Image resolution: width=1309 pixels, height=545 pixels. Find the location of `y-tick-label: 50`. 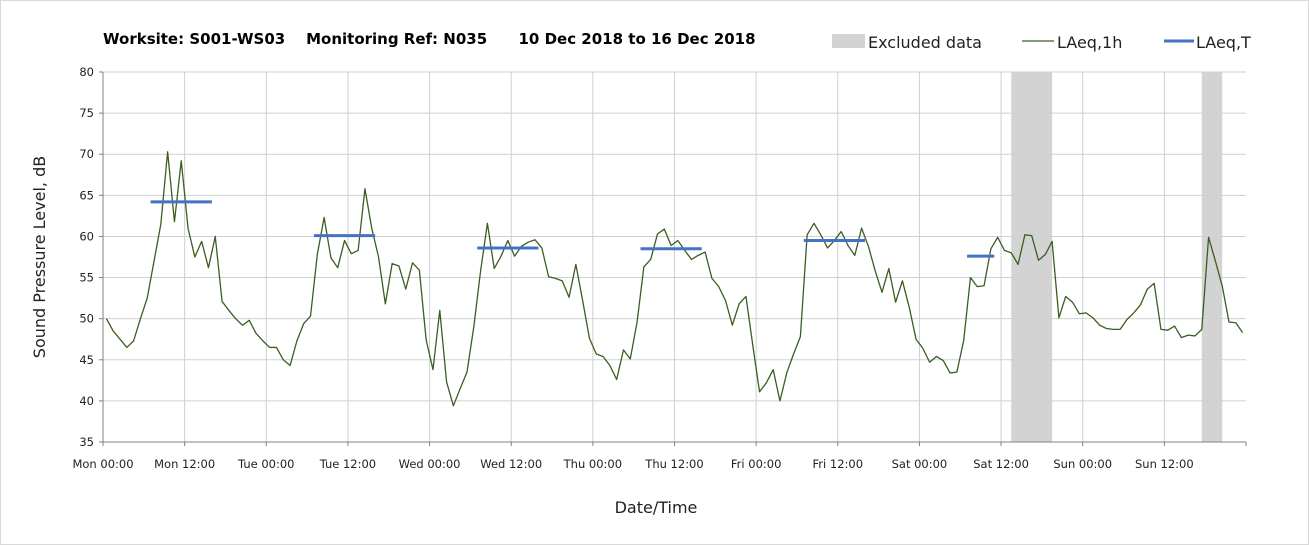

y-tick-label: 50 is located at coordinates (86, 319).